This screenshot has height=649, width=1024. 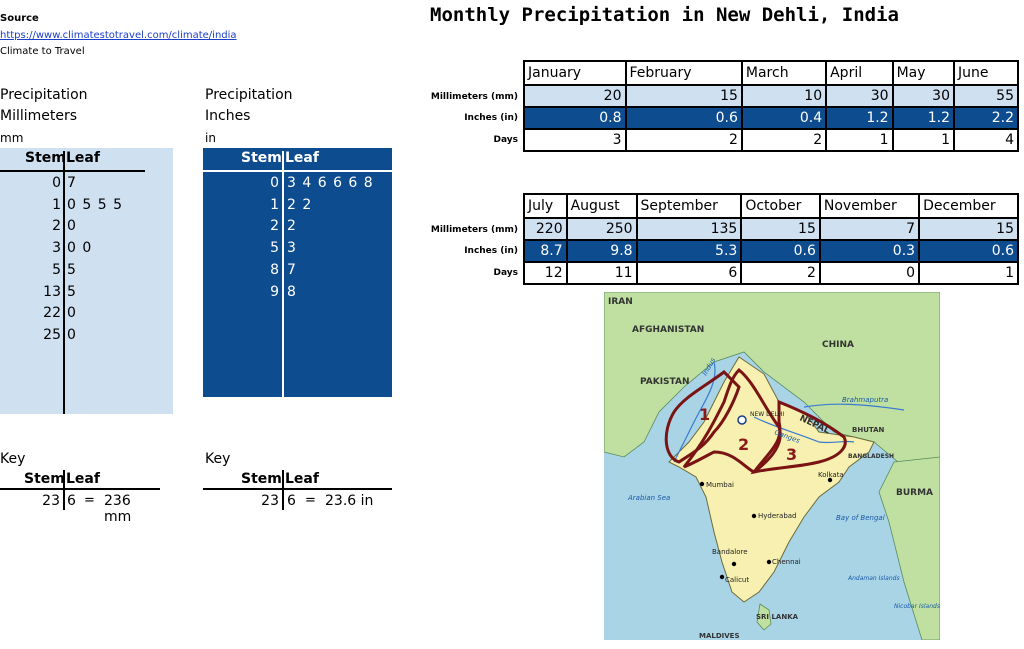 What do you see at coordinates (19, 18) in the screenshot?
I see `source-heading: Source` at bounding box center [19, 18].